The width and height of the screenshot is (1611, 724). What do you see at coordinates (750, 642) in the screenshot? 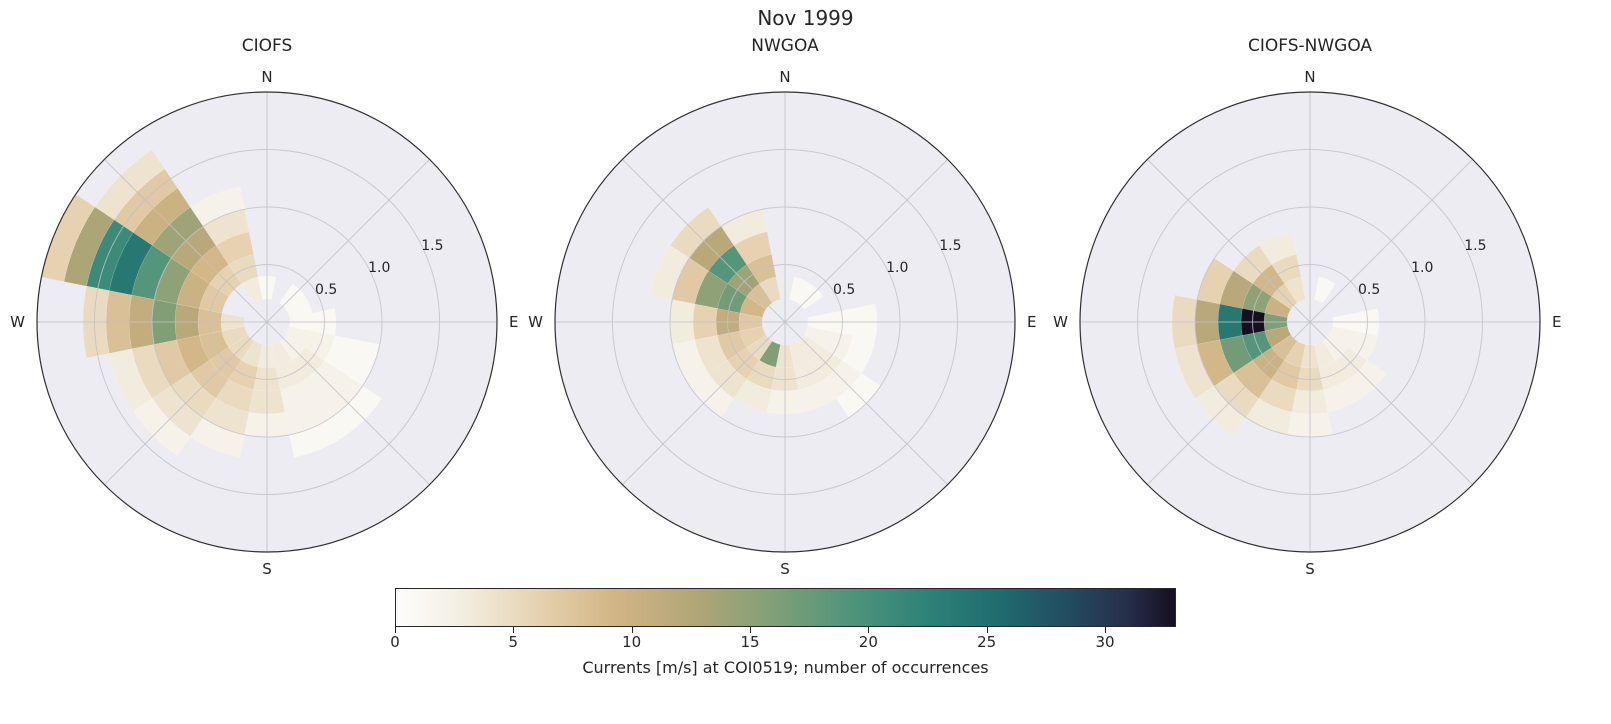
I see `colorbar-tick-label: 15` at bounding box center [750, 642].